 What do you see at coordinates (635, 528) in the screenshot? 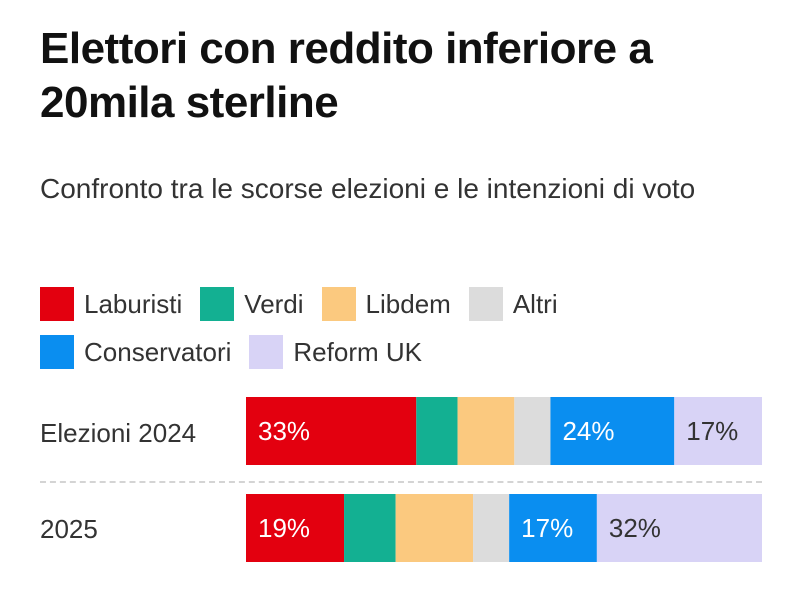
I see `data-label-reform-uk: 32%` at bounding box center [635, 528].